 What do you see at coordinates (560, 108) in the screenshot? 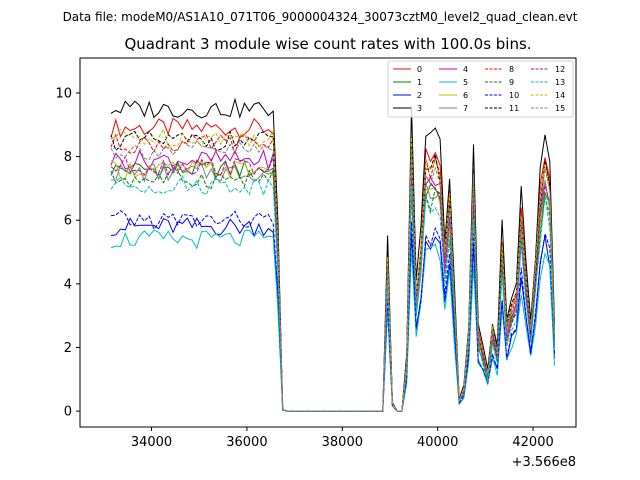
I see `legend-label-15: 15` at bounding box center [560, 108].